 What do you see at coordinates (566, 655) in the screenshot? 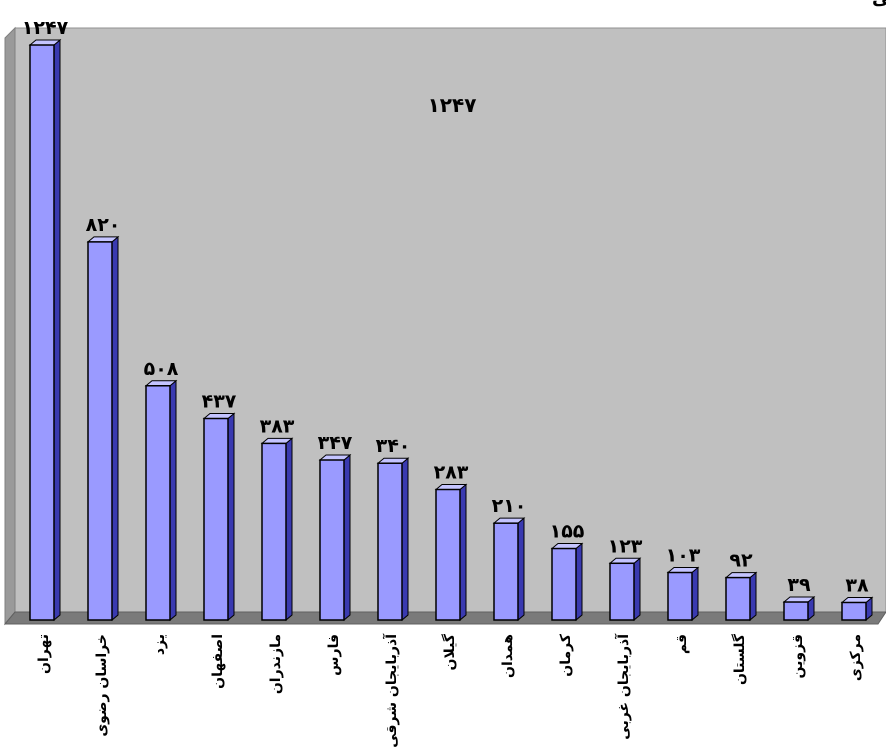
I see `category-label: کرمان` at bounding box center [566, 655].